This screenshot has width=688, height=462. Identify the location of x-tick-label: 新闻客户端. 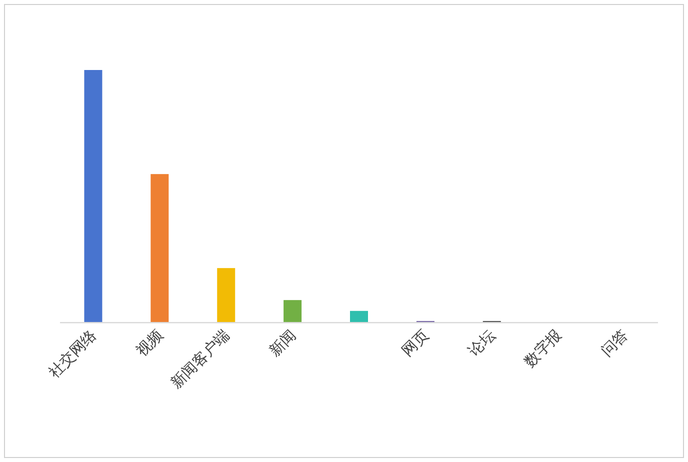
(200, 359).